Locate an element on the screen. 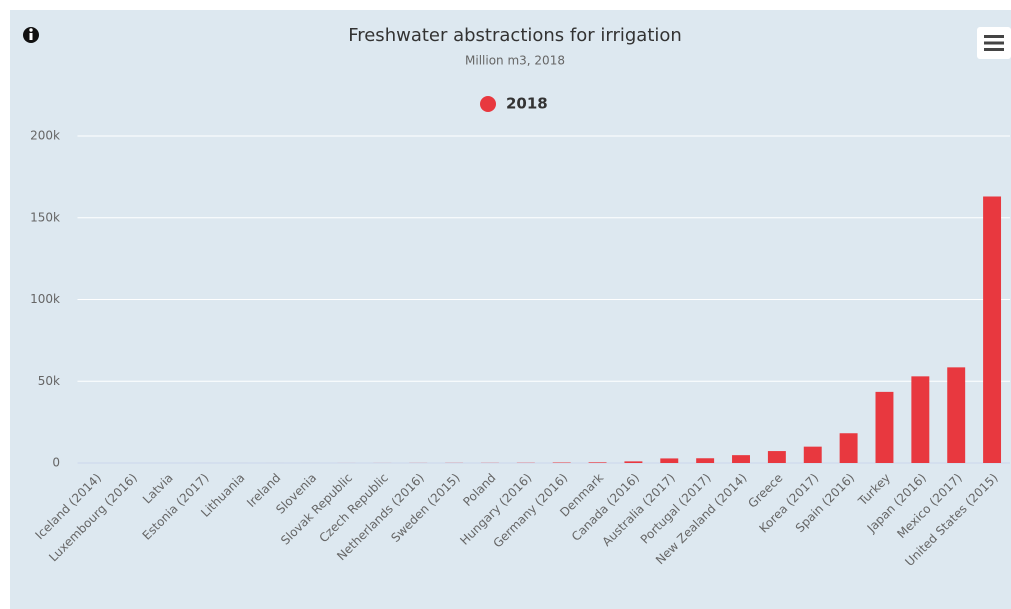  y-tick-label: 0 is located at coordinates (56, 463).